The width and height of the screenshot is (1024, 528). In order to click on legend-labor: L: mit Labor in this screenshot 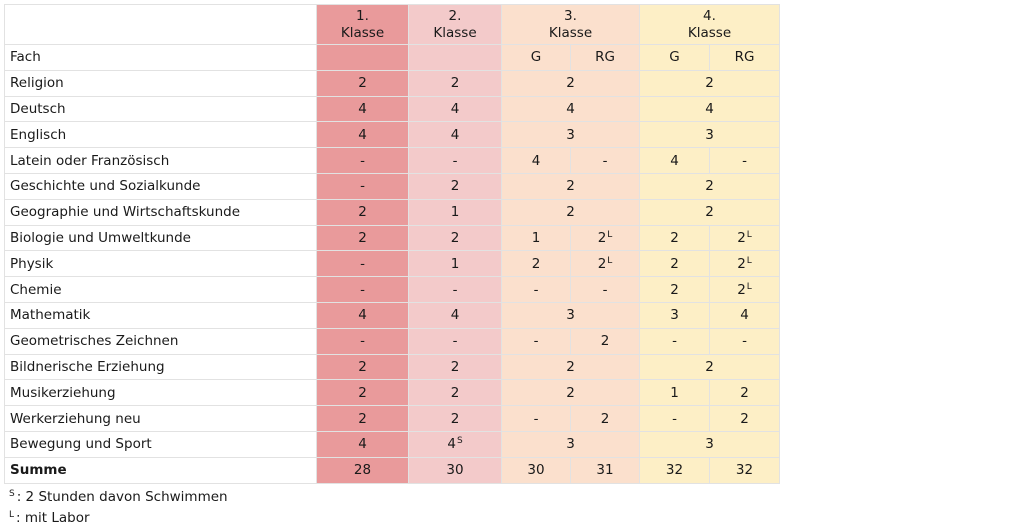, I will do `click(49, 518)`.